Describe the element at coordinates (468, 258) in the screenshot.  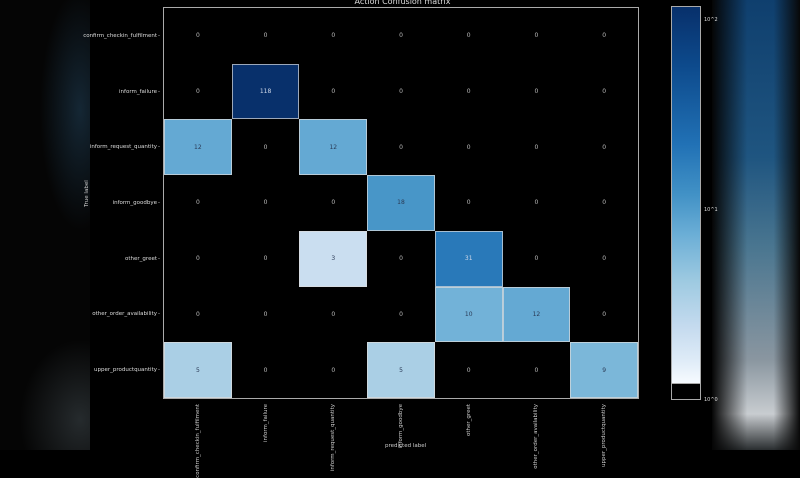
I see `matrix-cell: 31` at that location.